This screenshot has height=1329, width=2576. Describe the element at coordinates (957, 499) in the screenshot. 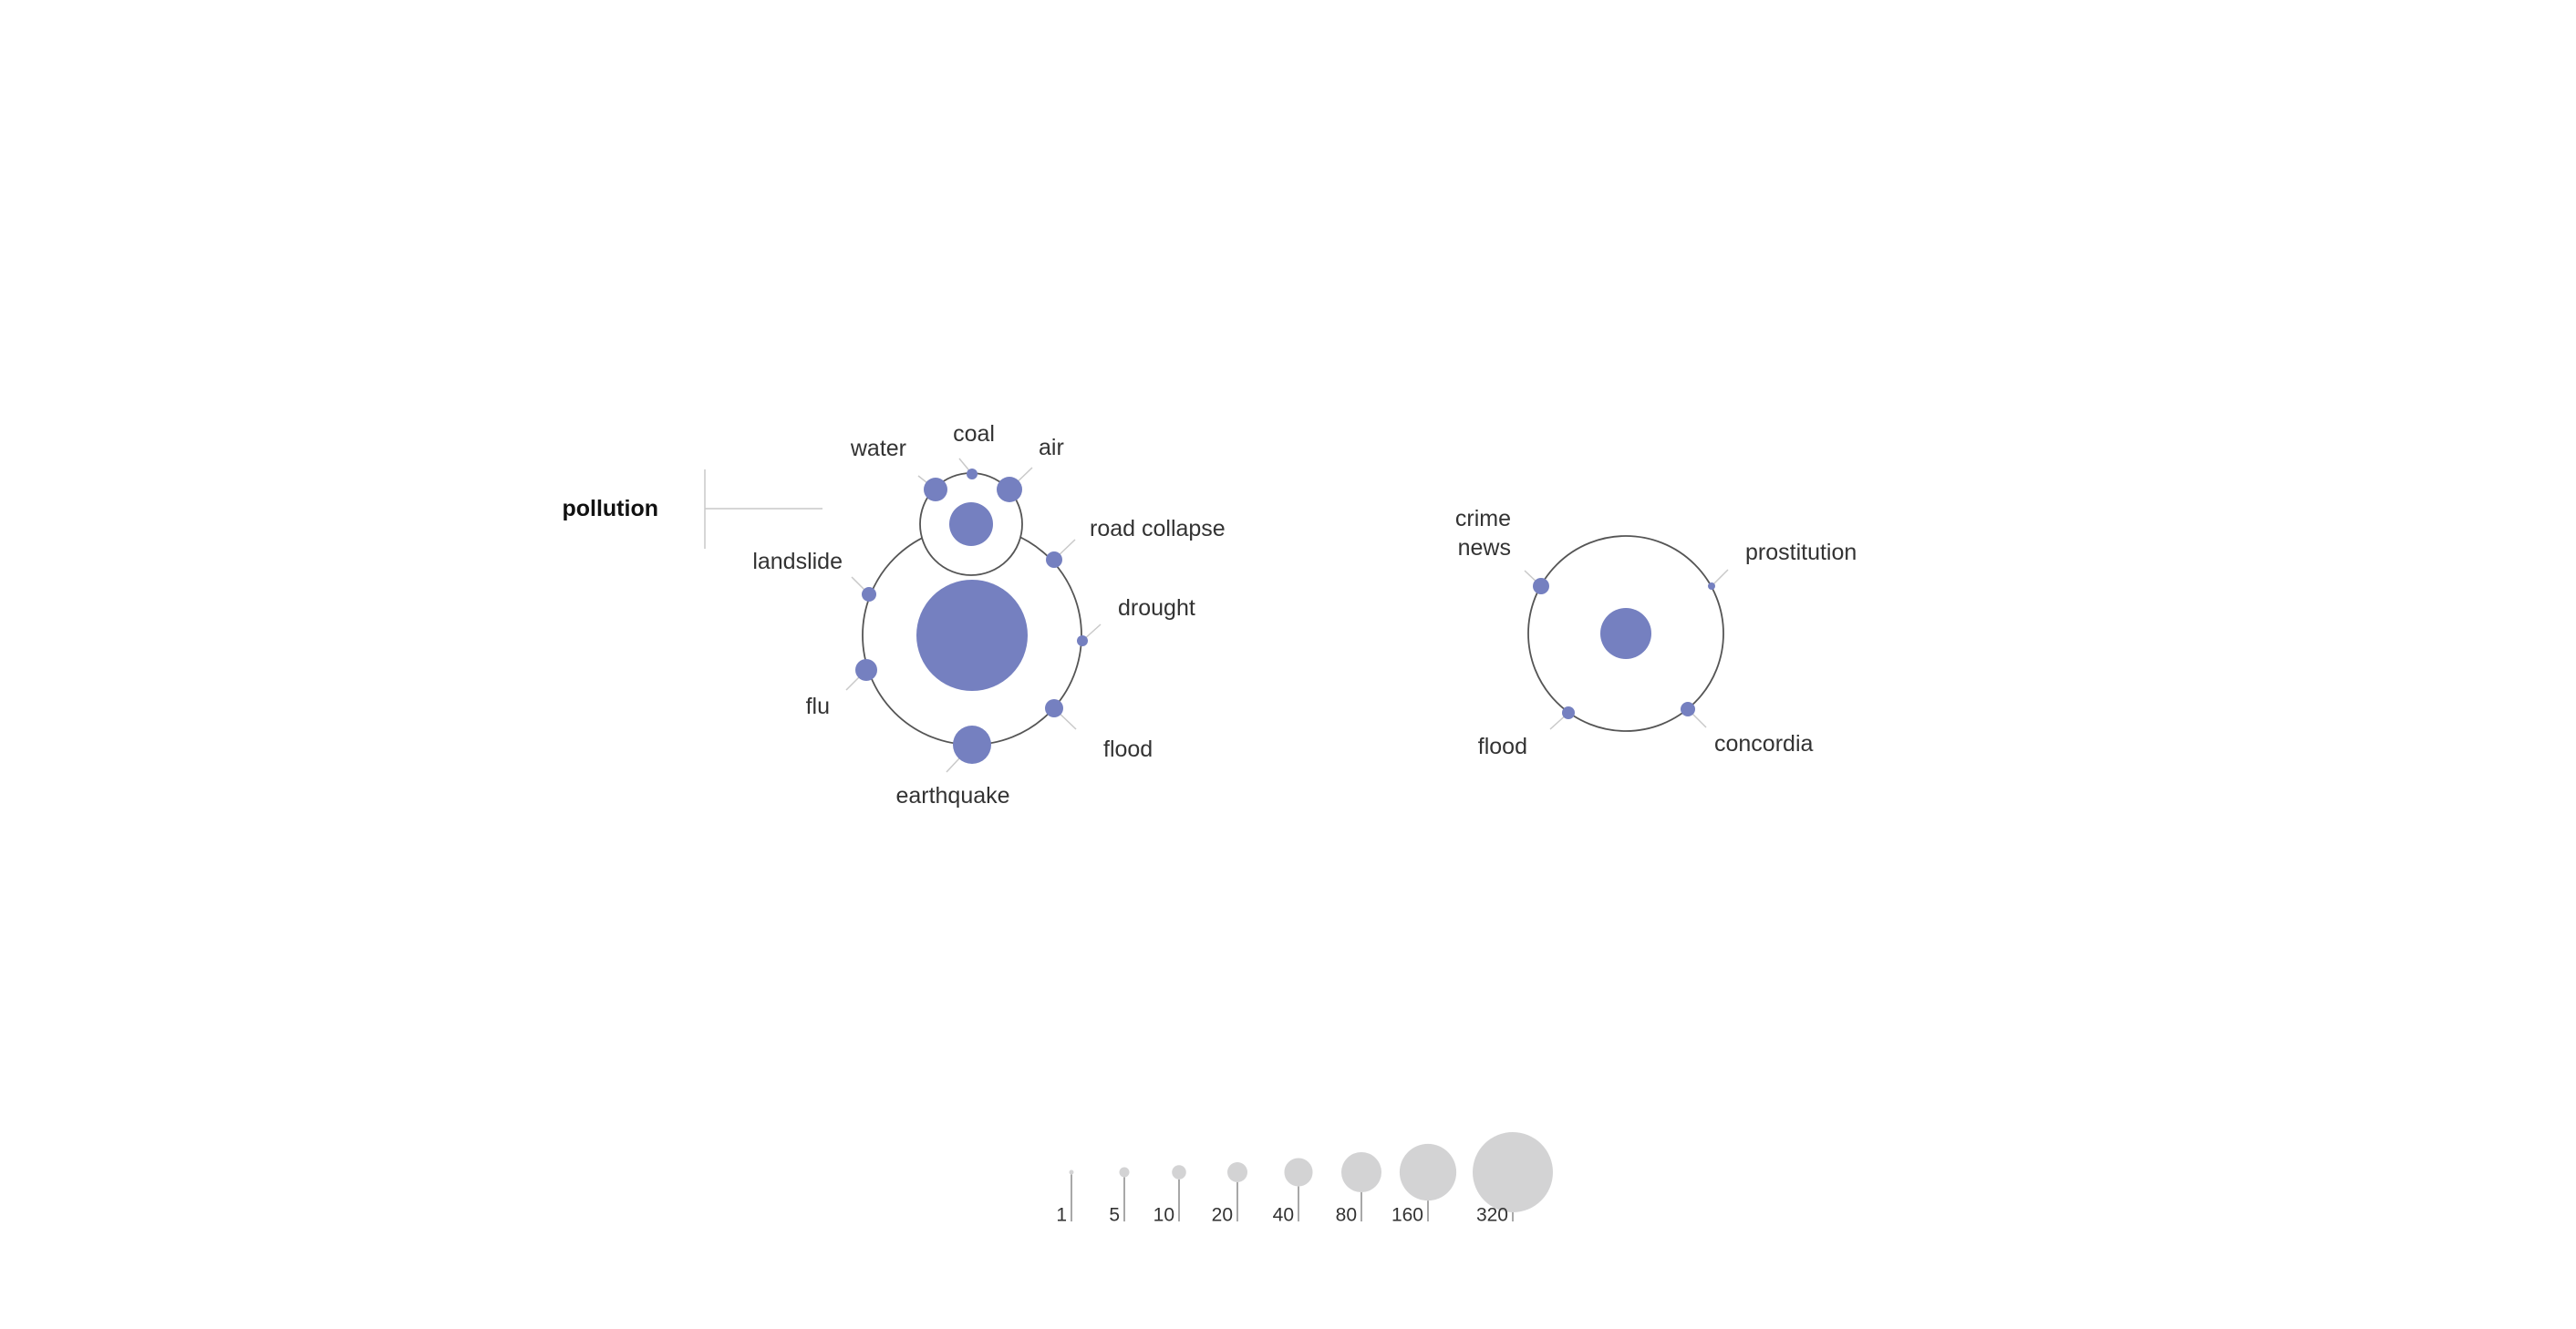

I see `subgroup-pollution: water coal air` at that location.